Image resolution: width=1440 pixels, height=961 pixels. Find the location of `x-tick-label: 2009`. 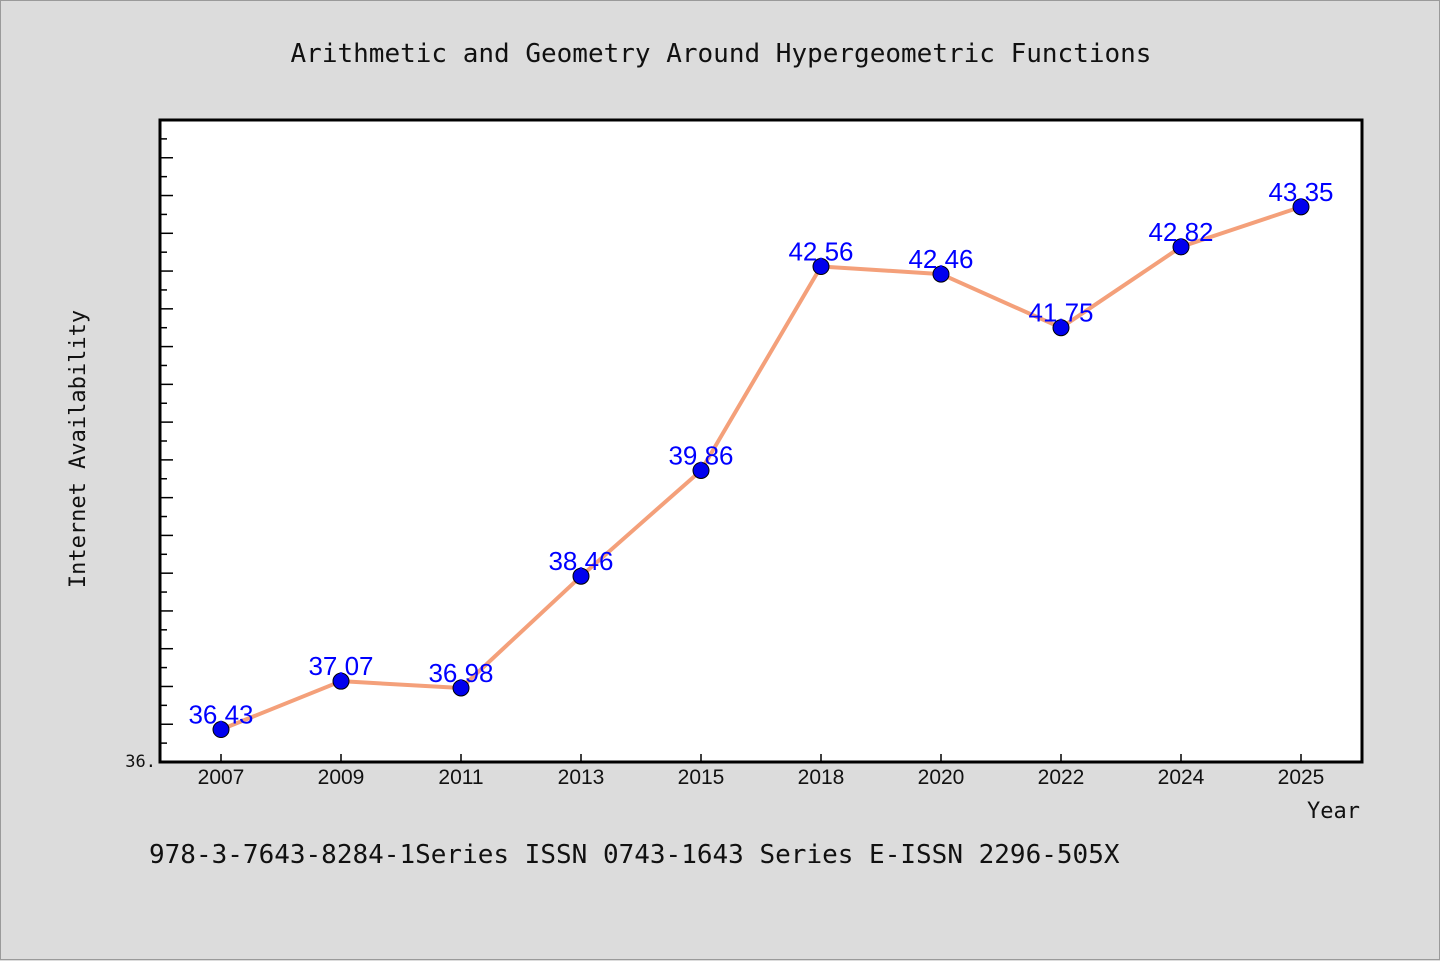

x-tick-label: 2009 is located at coordinates (341, 777).